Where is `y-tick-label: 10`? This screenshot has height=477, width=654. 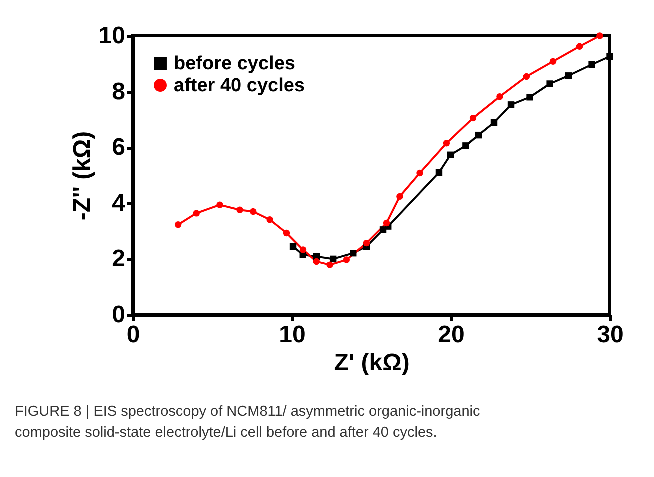 y-tick-label: 10 is located at coordinates (112, 36).